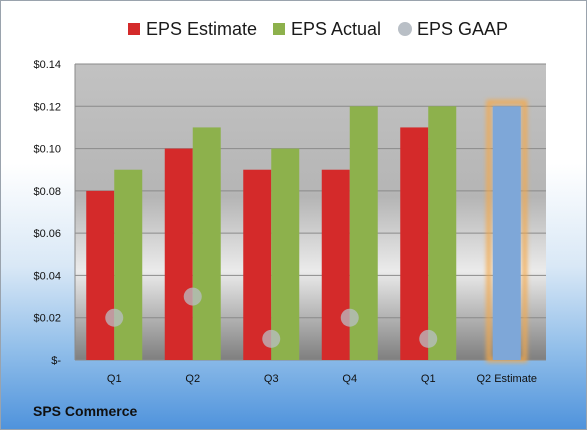 The image size is (587, 430). What do you see at coordinates (271, 379) in the screenshot?
I see `x-tick-label: Q3` at bounding box center [271, 379].